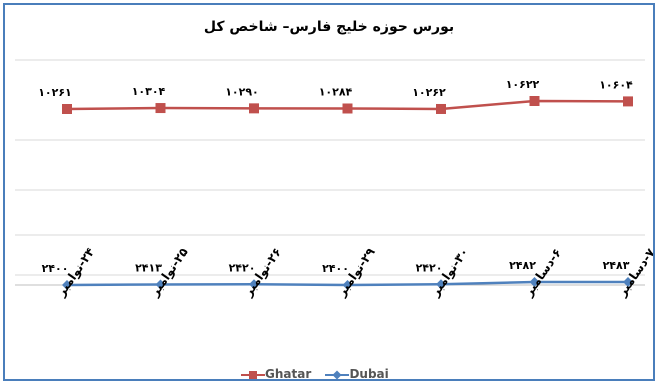  What do you see at coordinates (369, 374) in the screenshot?
I see `legend-label-dubai: Dubai` at bounding box center [369, 374].